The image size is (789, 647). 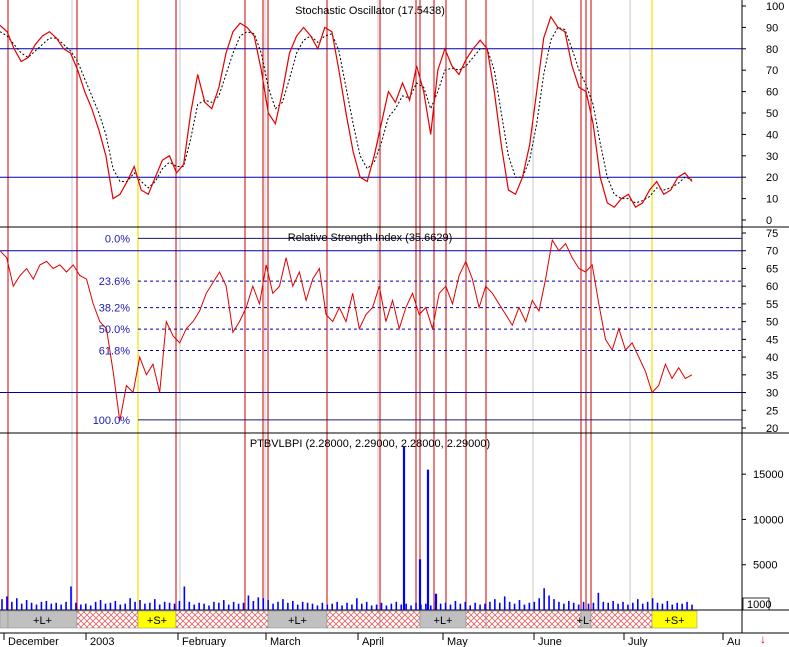 What do you see at coordinates (772, 200) in the screenshot?
I see `stoch-tick-label: 10` at bounding box center [772, 200].